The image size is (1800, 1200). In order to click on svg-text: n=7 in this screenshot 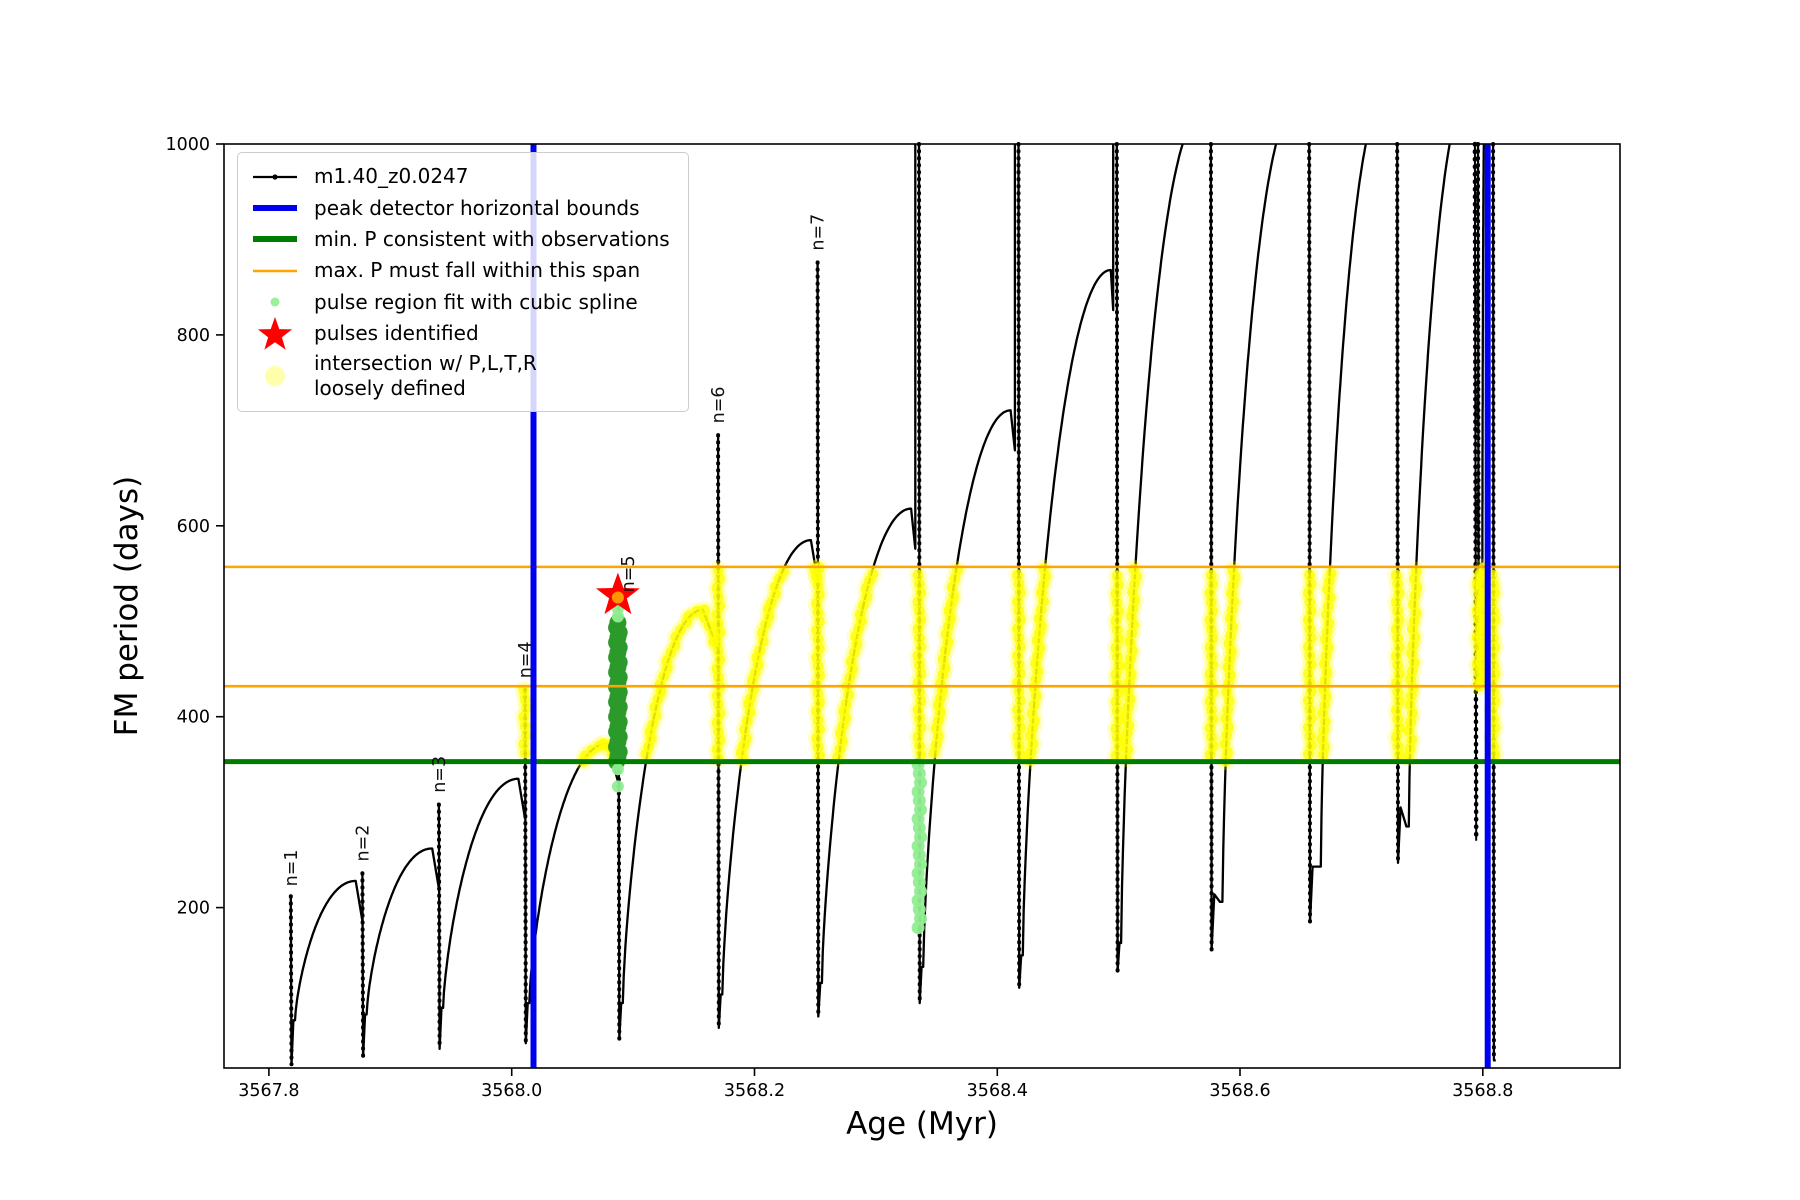, I will do `click(819, 232)`.